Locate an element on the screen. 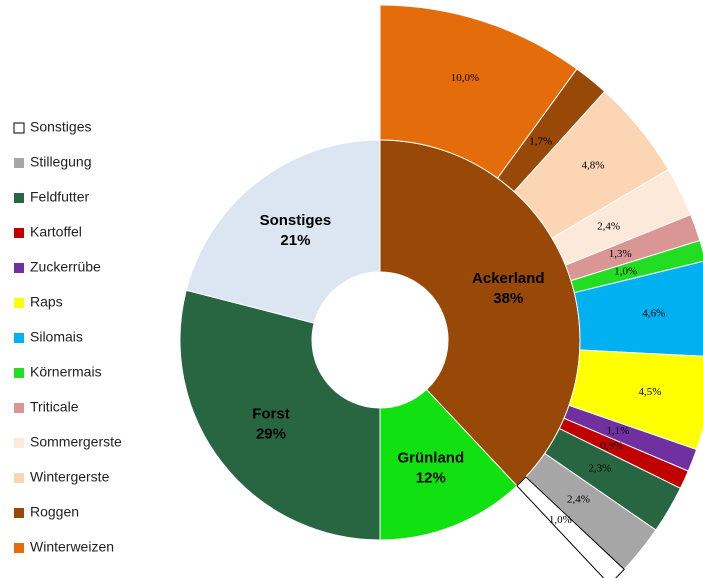  slice-name: Ackerland is located at coordinates (508, 278).